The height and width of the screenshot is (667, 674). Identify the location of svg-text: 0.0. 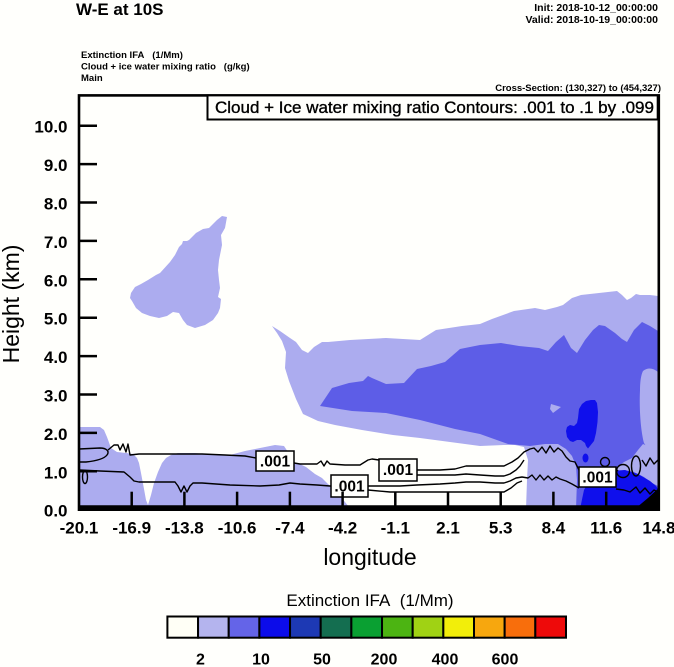
(56, 511).